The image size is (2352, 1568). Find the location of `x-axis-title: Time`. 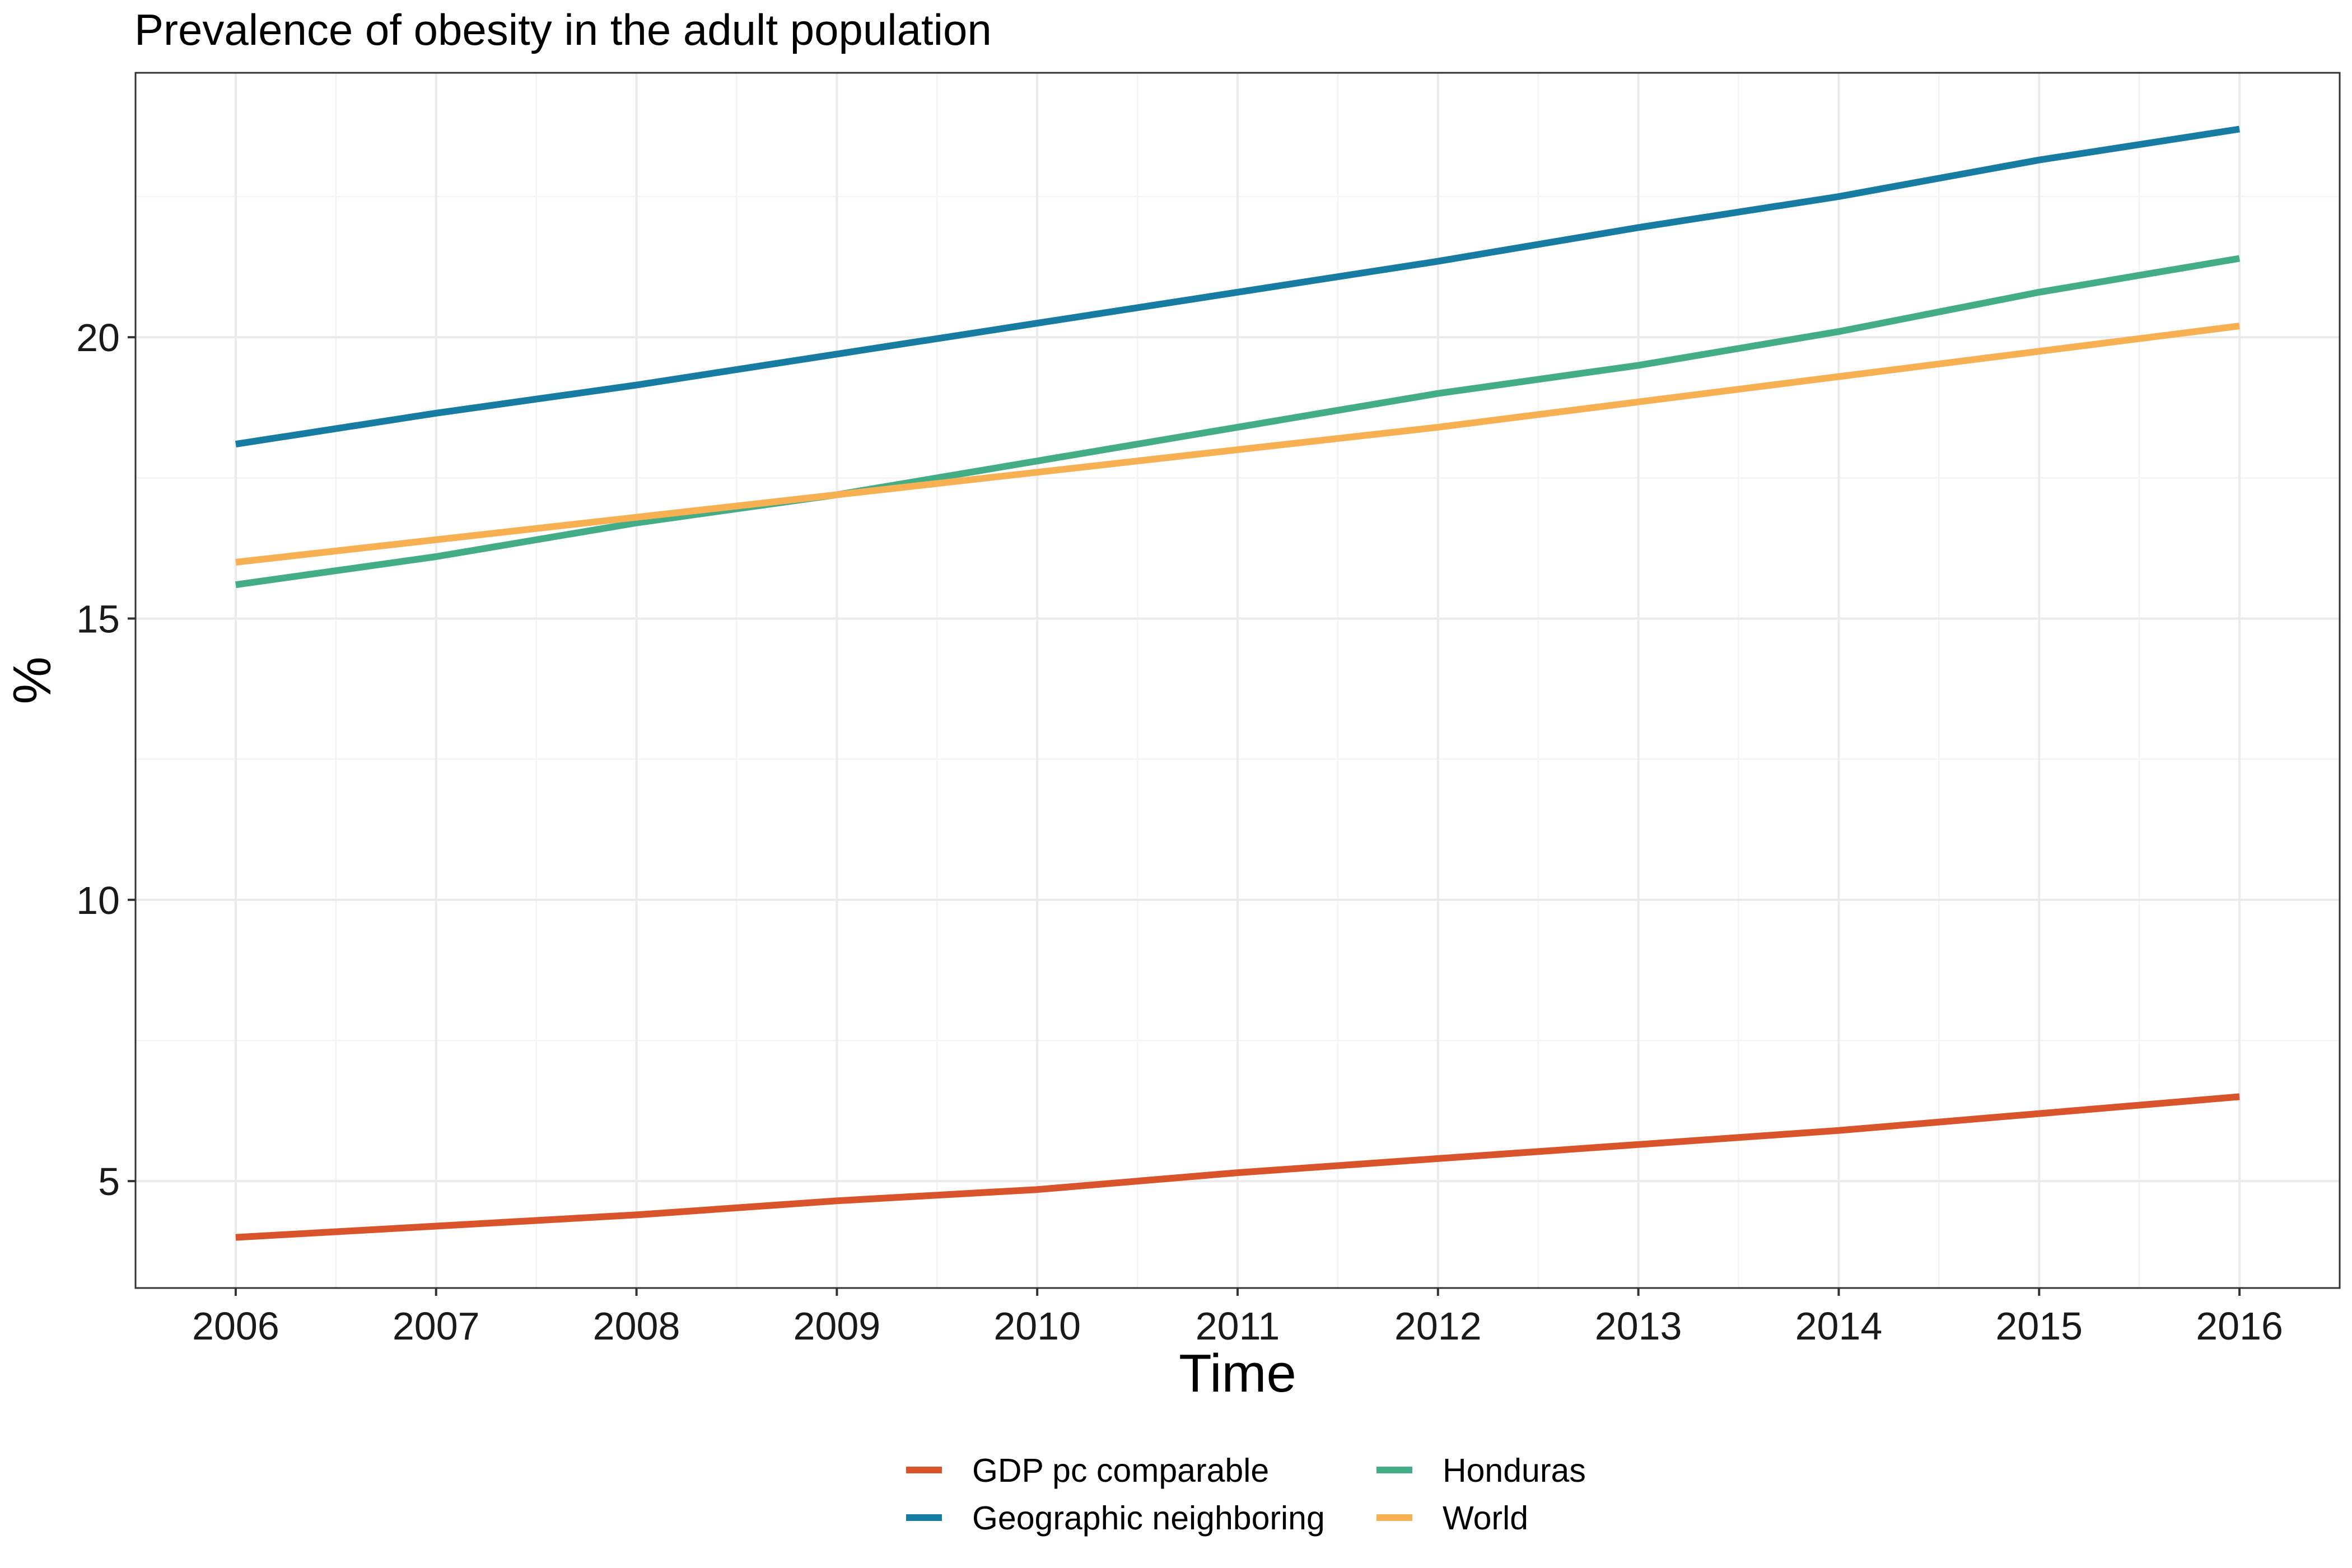

x-axis-title: Time is located at coordinates (1238, 1373).